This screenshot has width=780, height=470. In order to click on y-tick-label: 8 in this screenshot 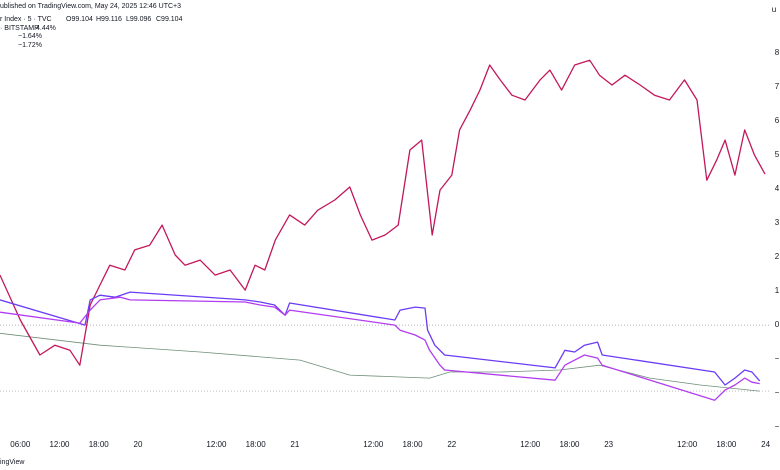, I will do `click(777, 52)`.